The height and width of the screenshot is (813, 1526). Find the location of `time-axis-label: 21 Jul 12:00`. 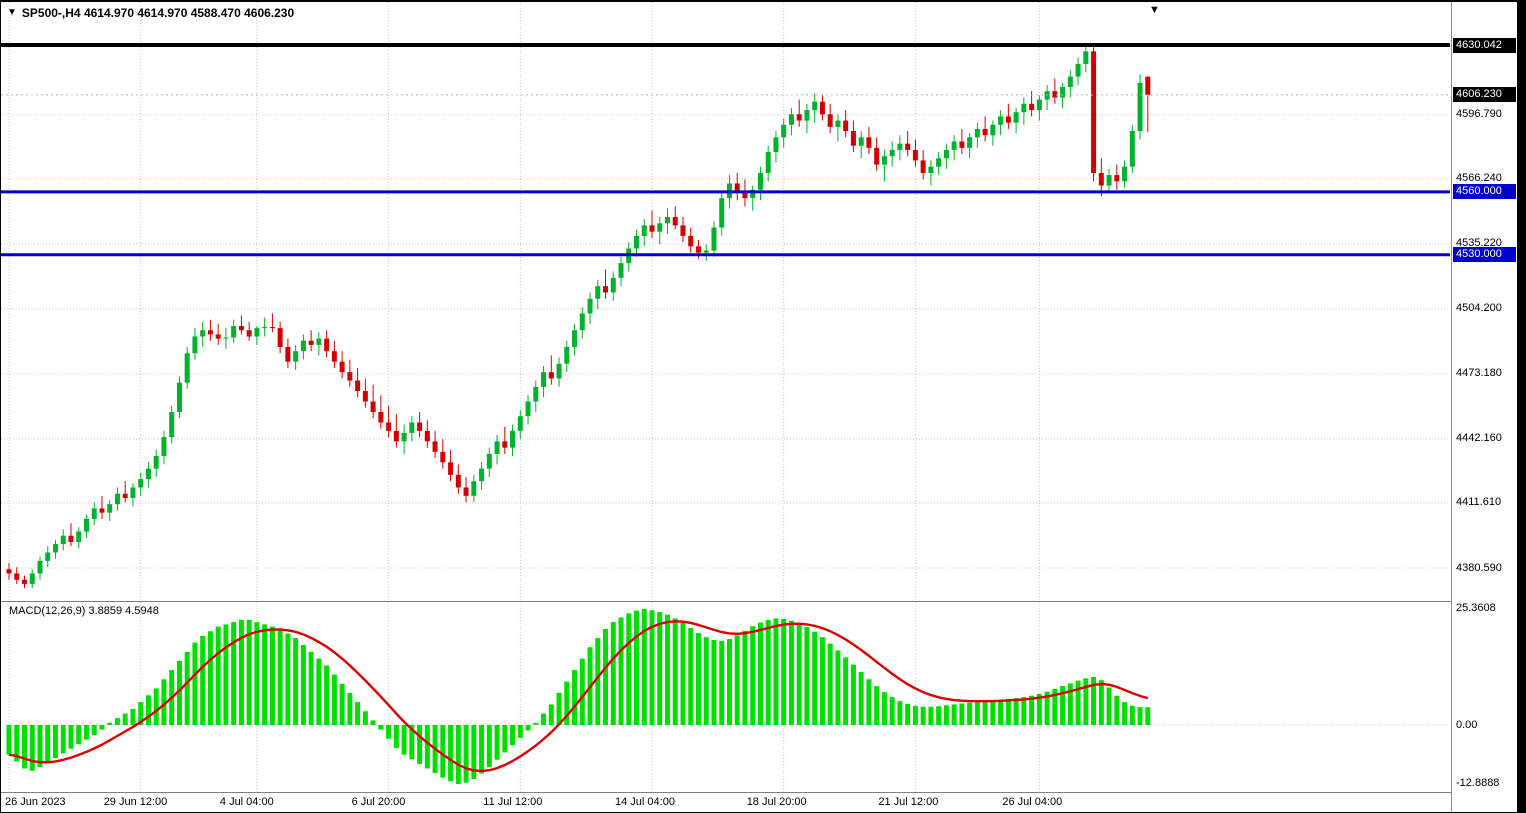

time-axis-label: 21 Jul 12:00 is located at coordinates (908, 802).